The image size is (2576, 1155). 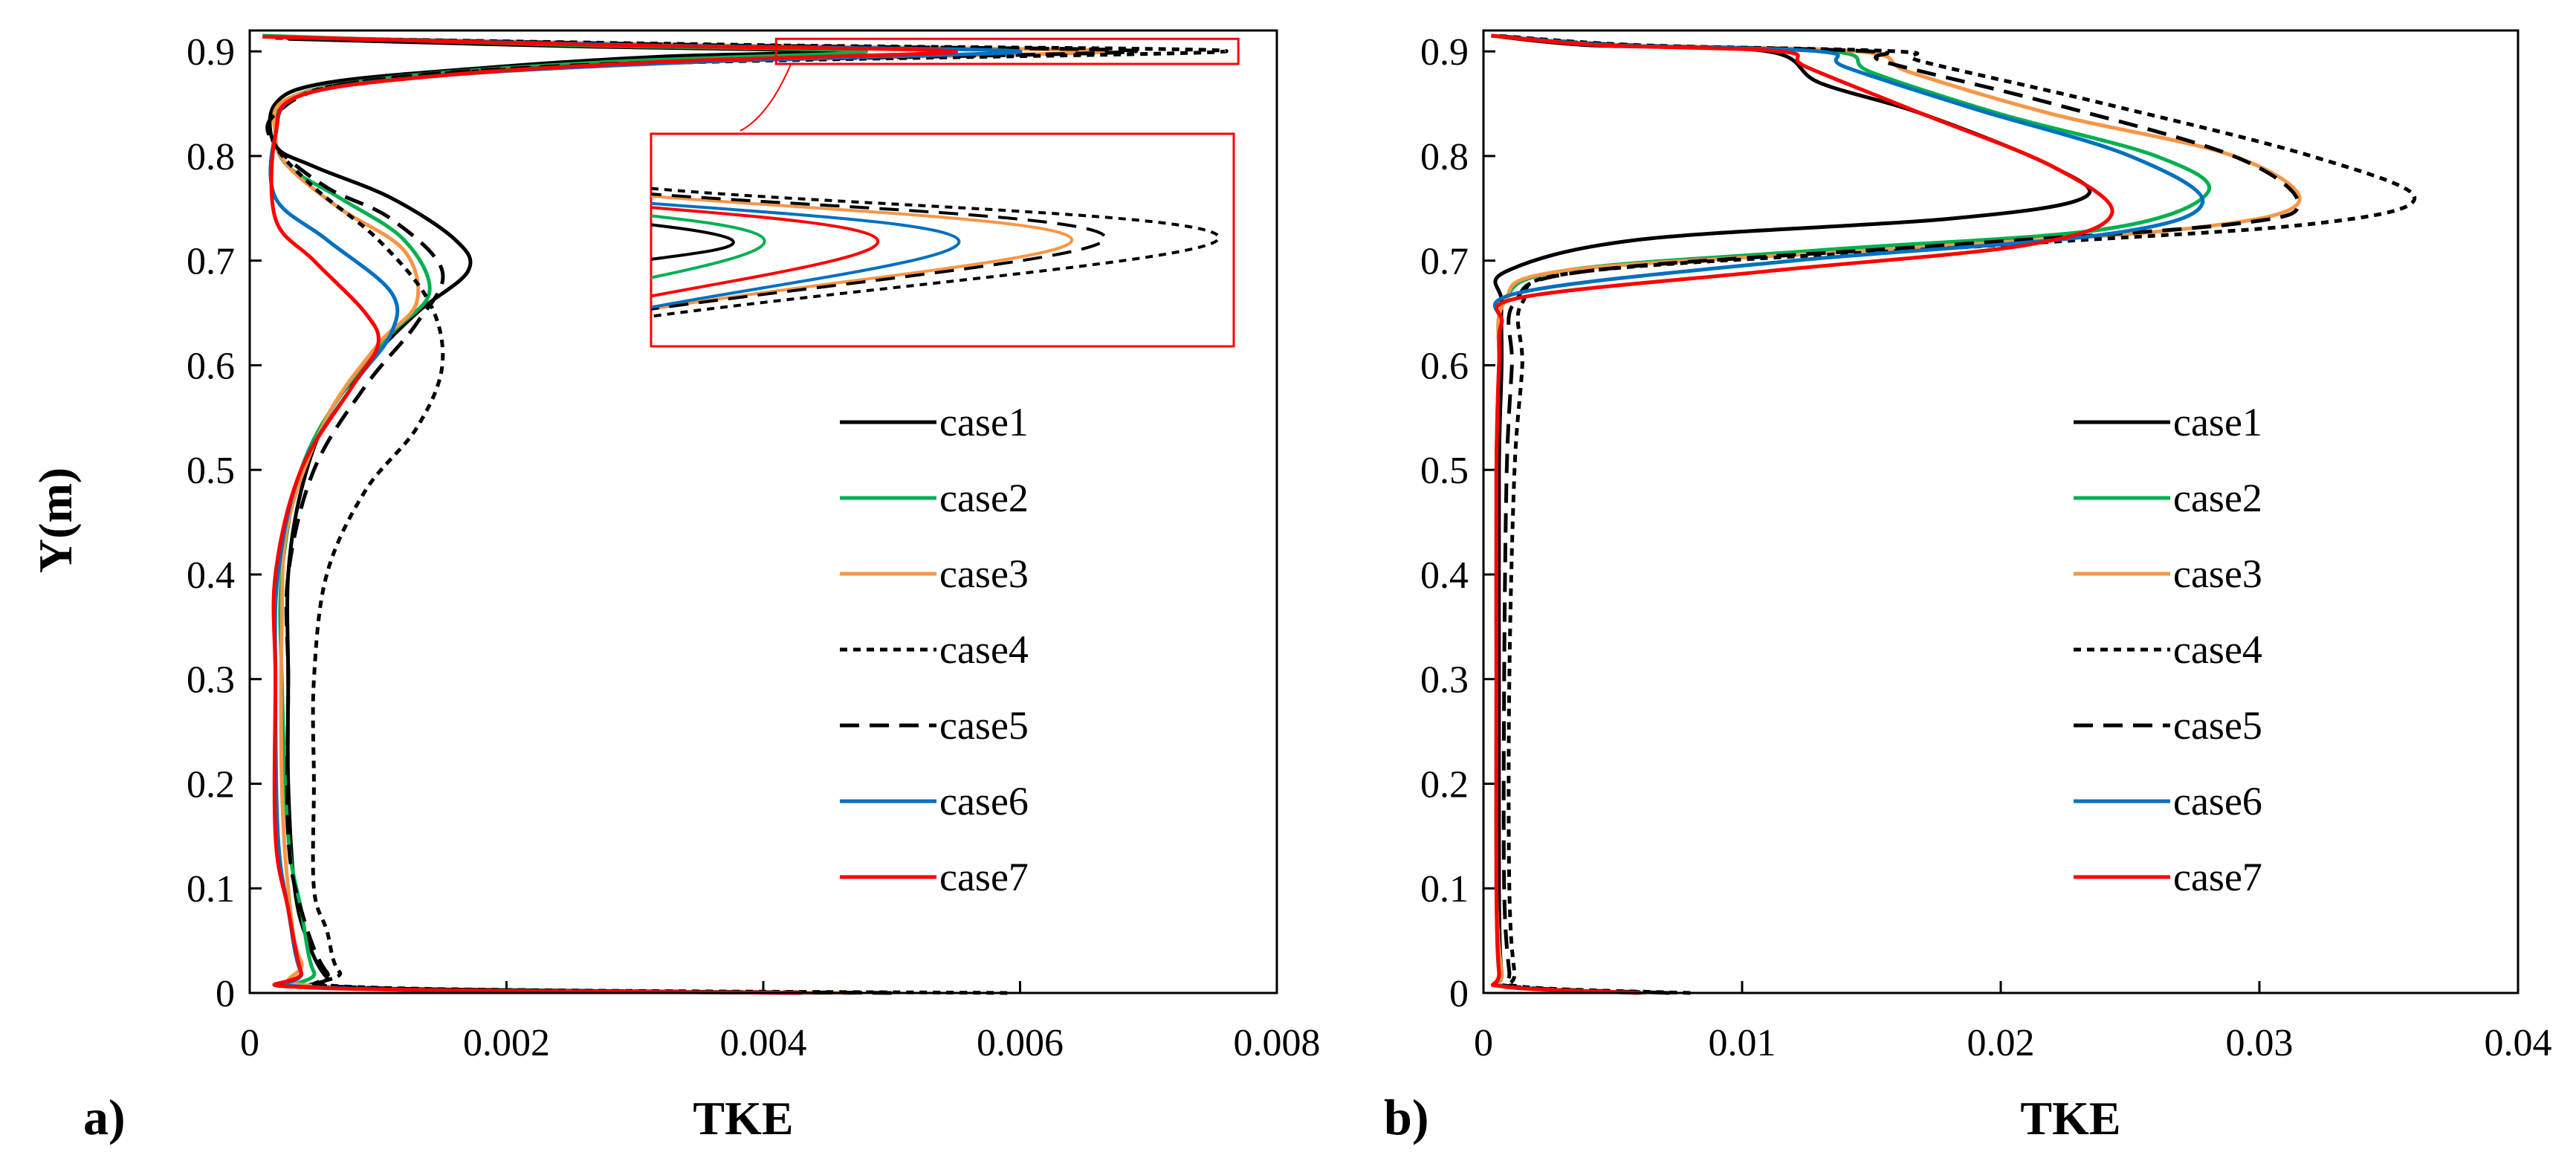 I want to click on x-tick-label: 0.04, so click(x=2518, y=1043).